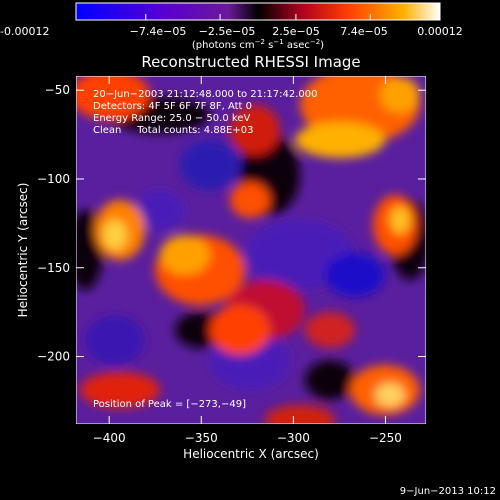 The image size is (500, 500). What do you see at coordinates (250, 62) in the screenshot?
I see `image-title: Reconstructed RHESSI Image` at bounding box center [250, 62].